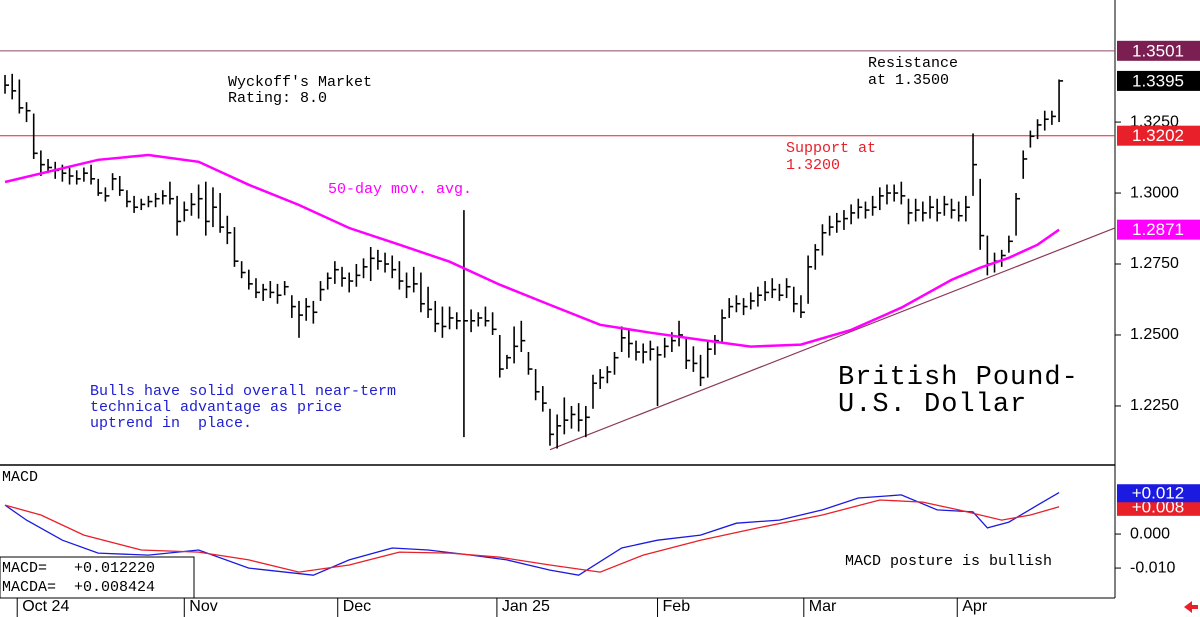 Image resolution: width=1200 pixels, height=617 pixels. Describe the element at coordinates (1154, 405) in the screenshot. I see `y-tick-label: 1.2250` at that location.